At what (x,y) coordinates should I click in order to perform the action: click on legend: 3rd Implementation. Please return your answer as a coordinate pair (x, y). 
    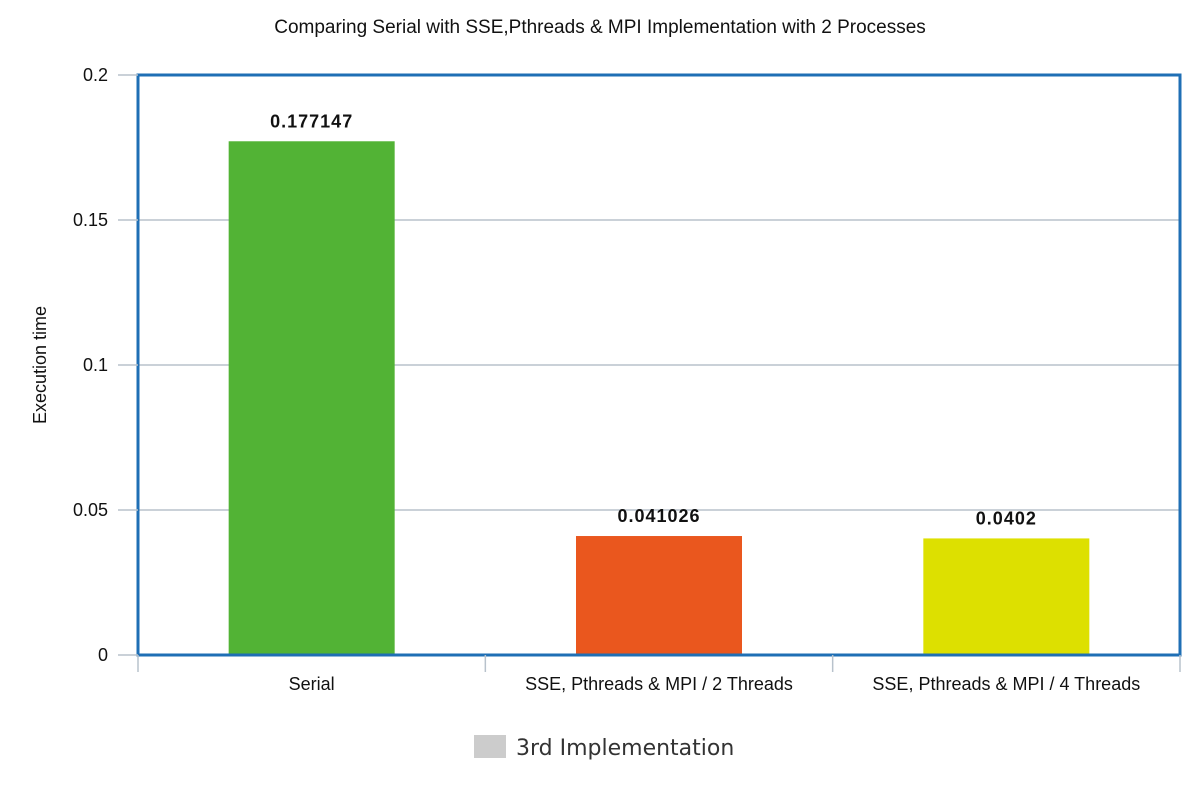
    Looking at the image, I should click on (604, 748).